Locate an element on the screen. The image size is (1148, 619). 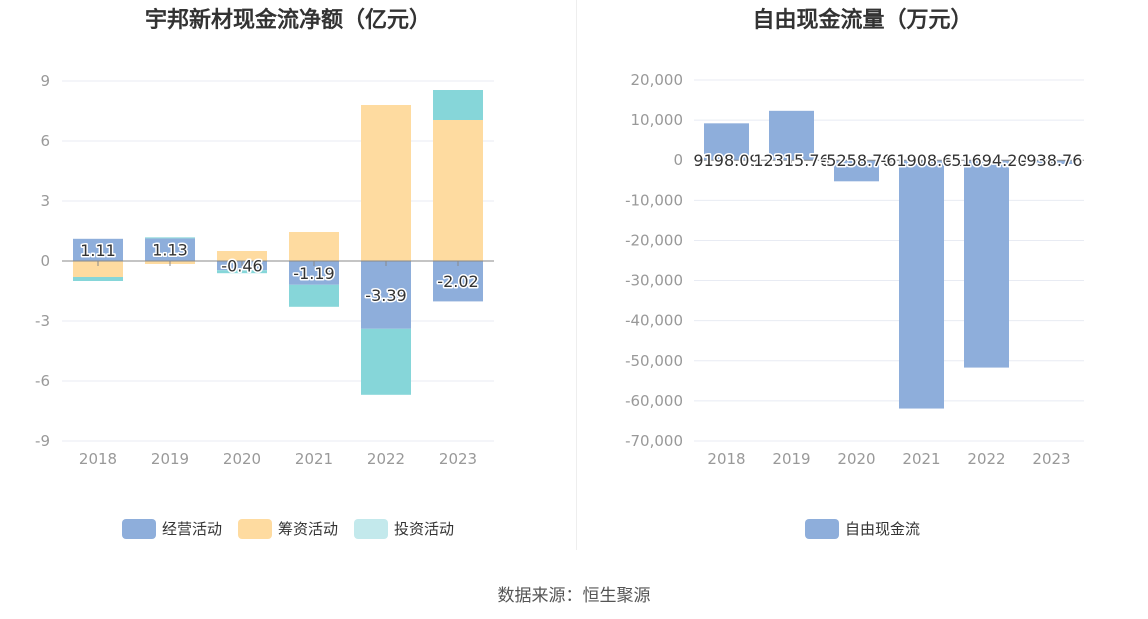
data-label: 1.13 is located at coordinates (170, 250).